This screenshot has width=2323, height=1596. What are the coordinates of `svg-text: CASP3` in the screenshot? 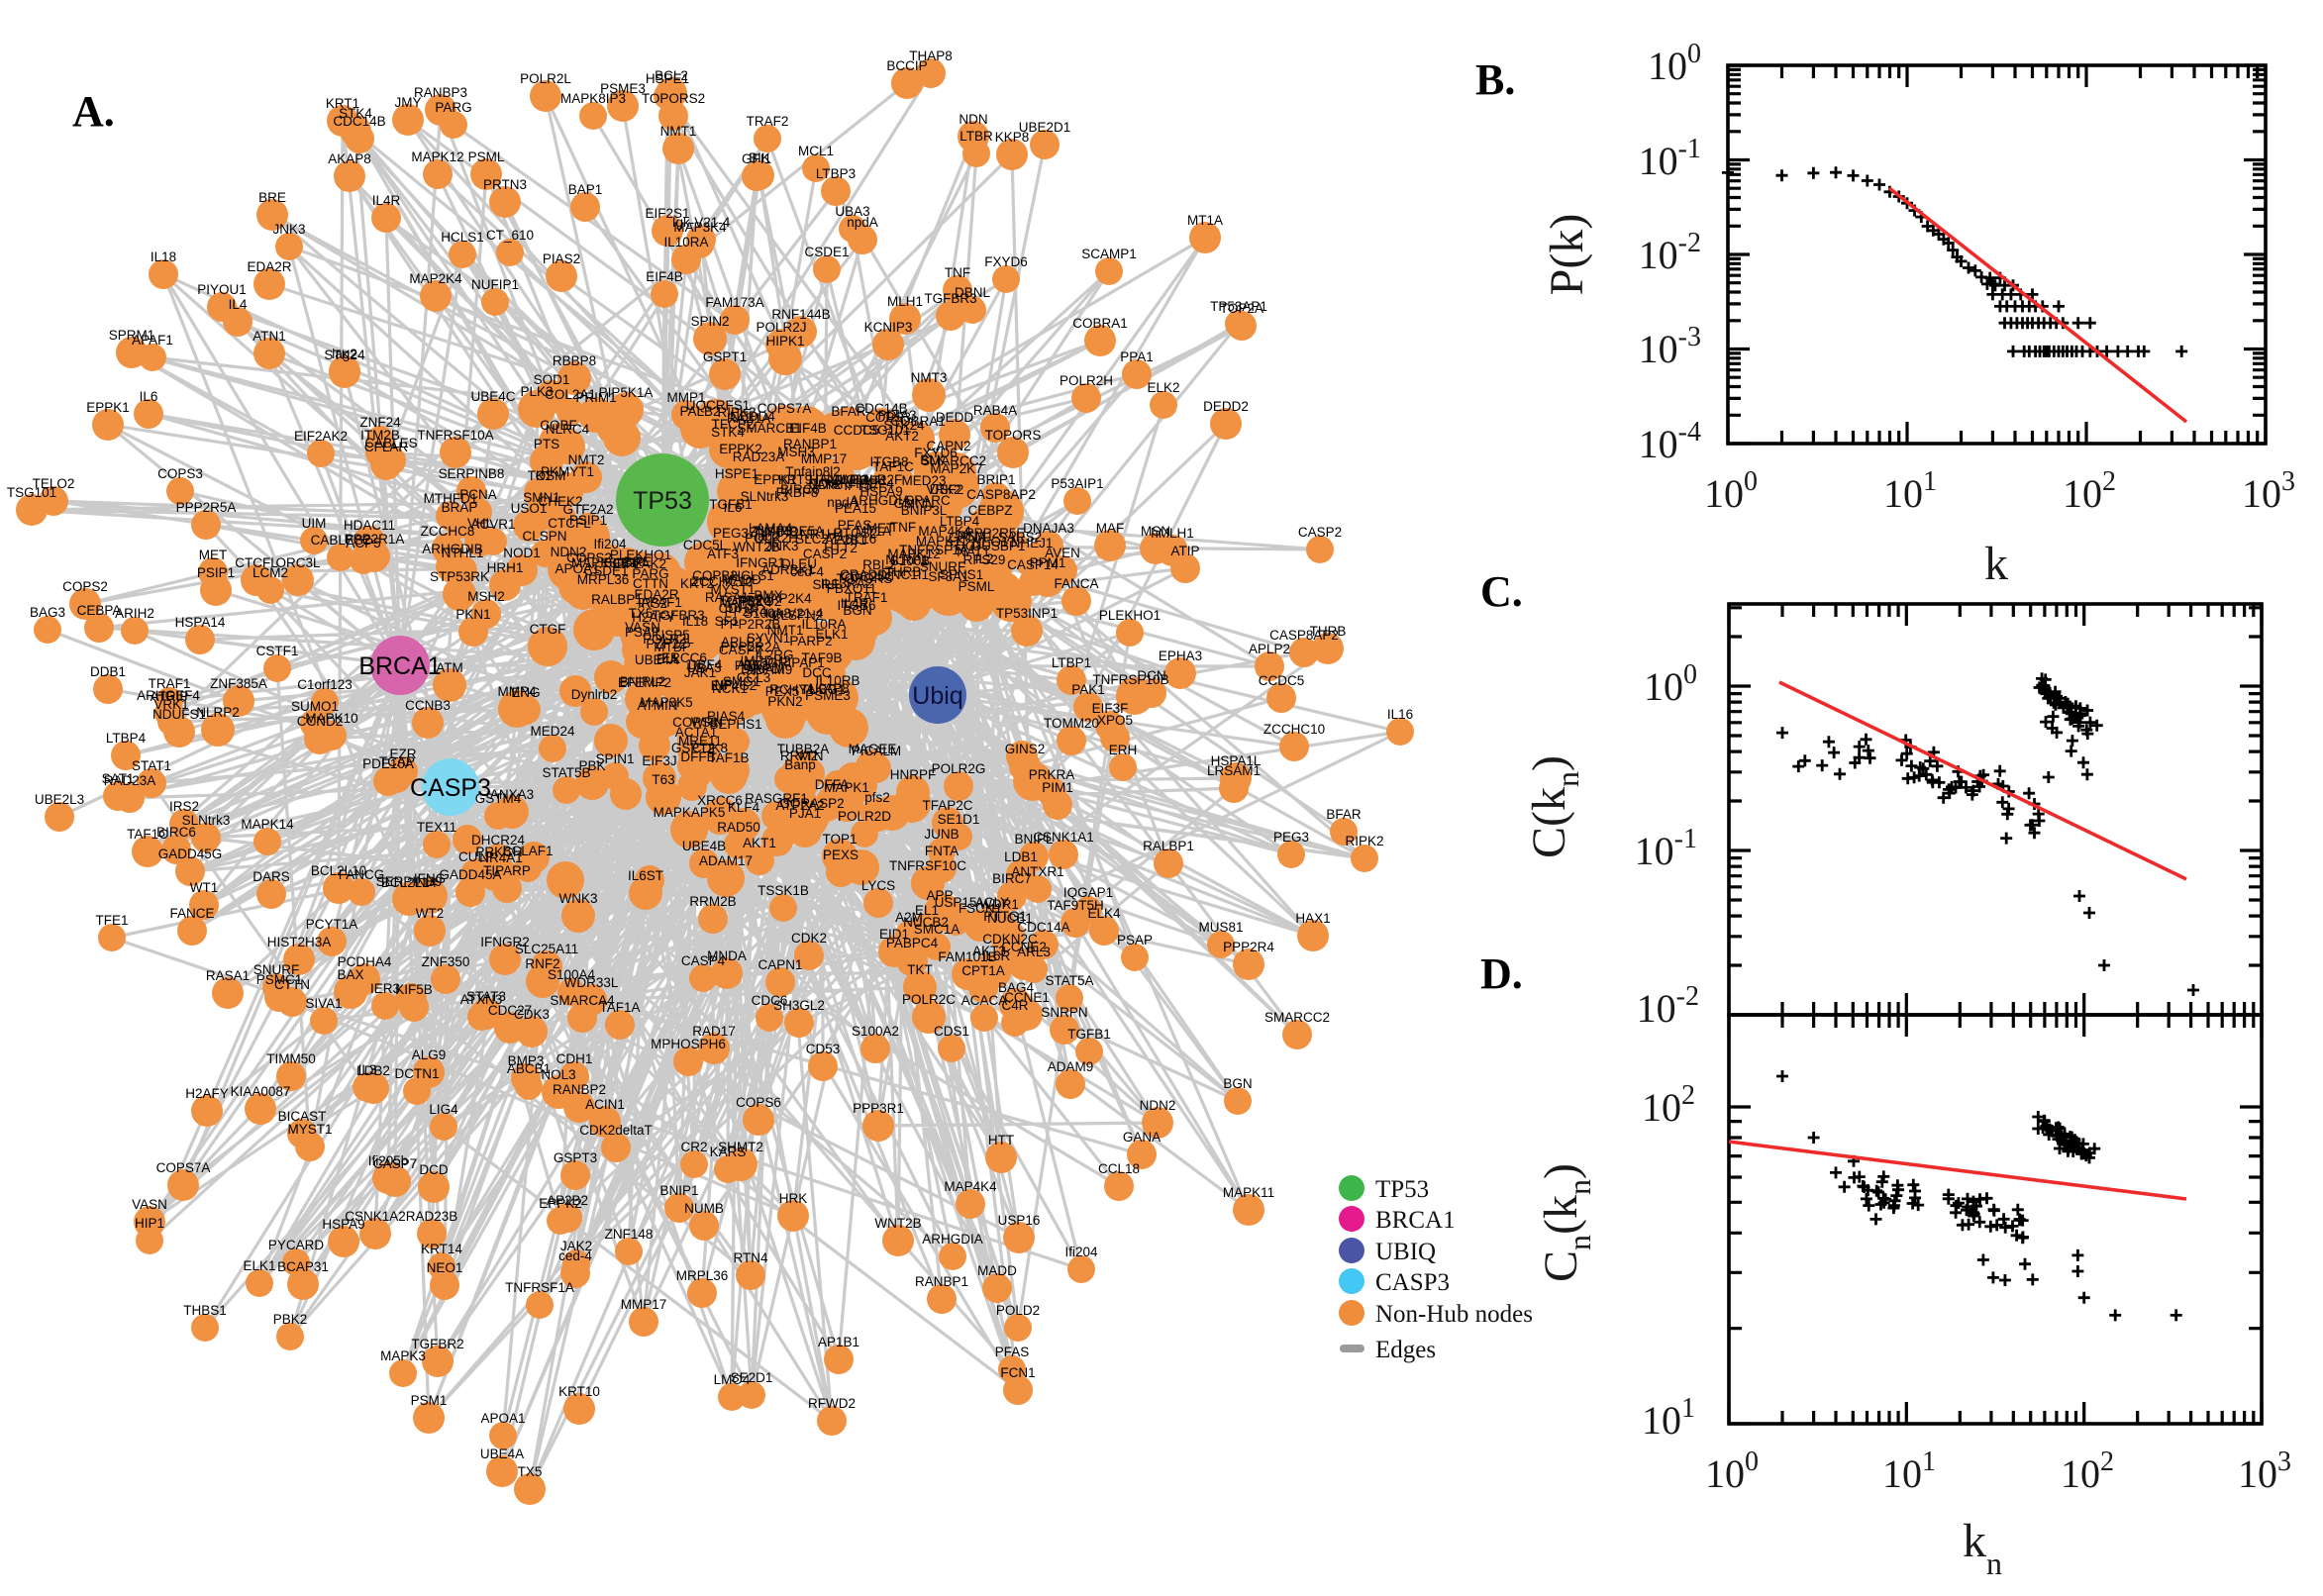 It's located at (450, 788).